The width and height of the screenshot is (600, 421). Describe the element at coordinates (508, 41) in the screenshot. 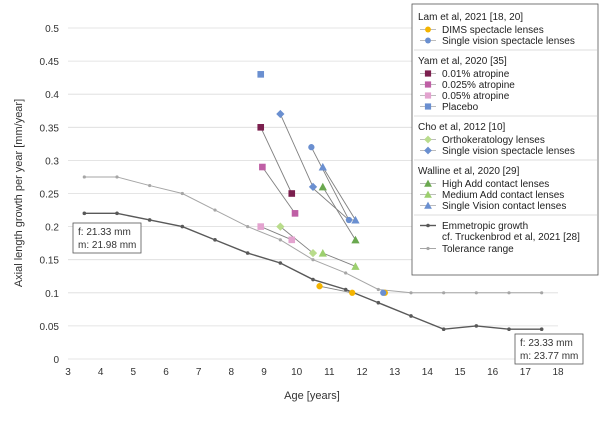

I see `legend-entry-label: Single vision spectacle lenses` at that location.